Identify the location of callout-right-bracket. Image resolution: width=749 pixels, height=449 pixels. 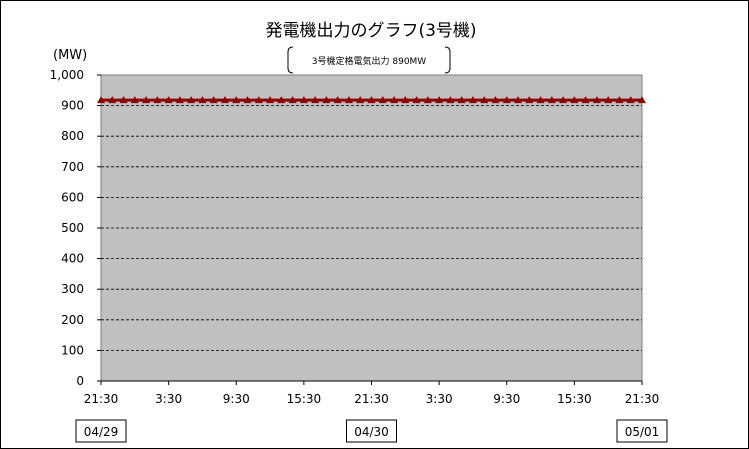
(447, 60).